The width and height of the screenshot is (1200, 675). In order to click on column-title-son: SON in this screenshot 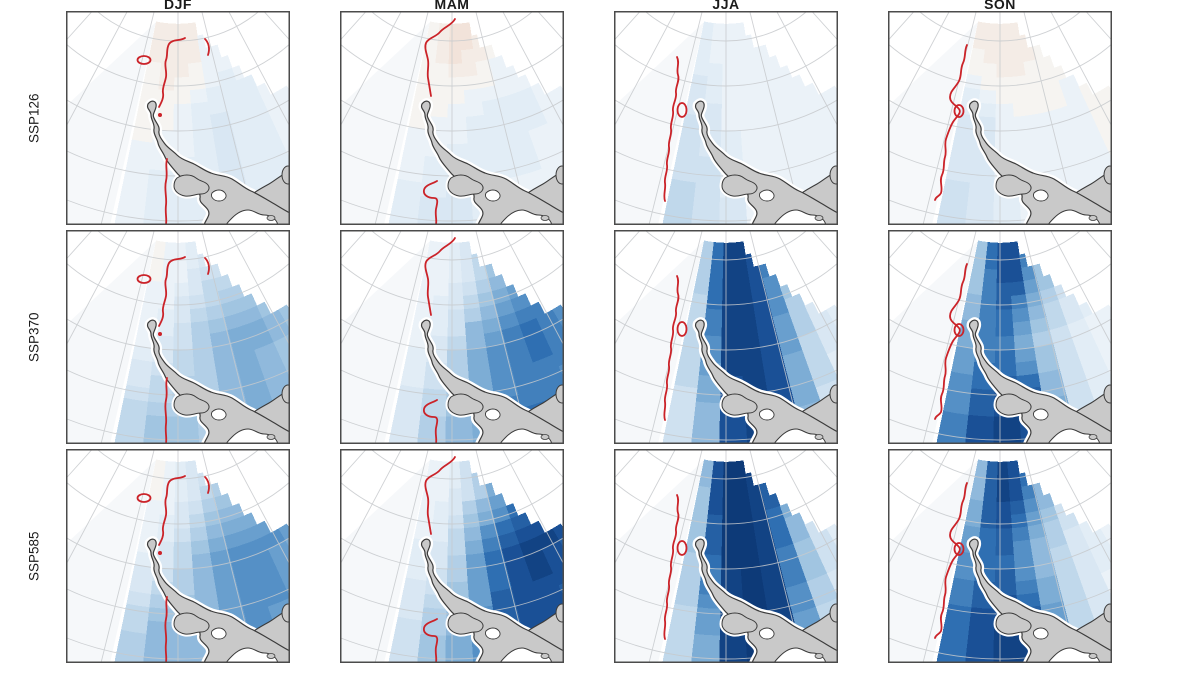, I will do `click(1000, 6)`.